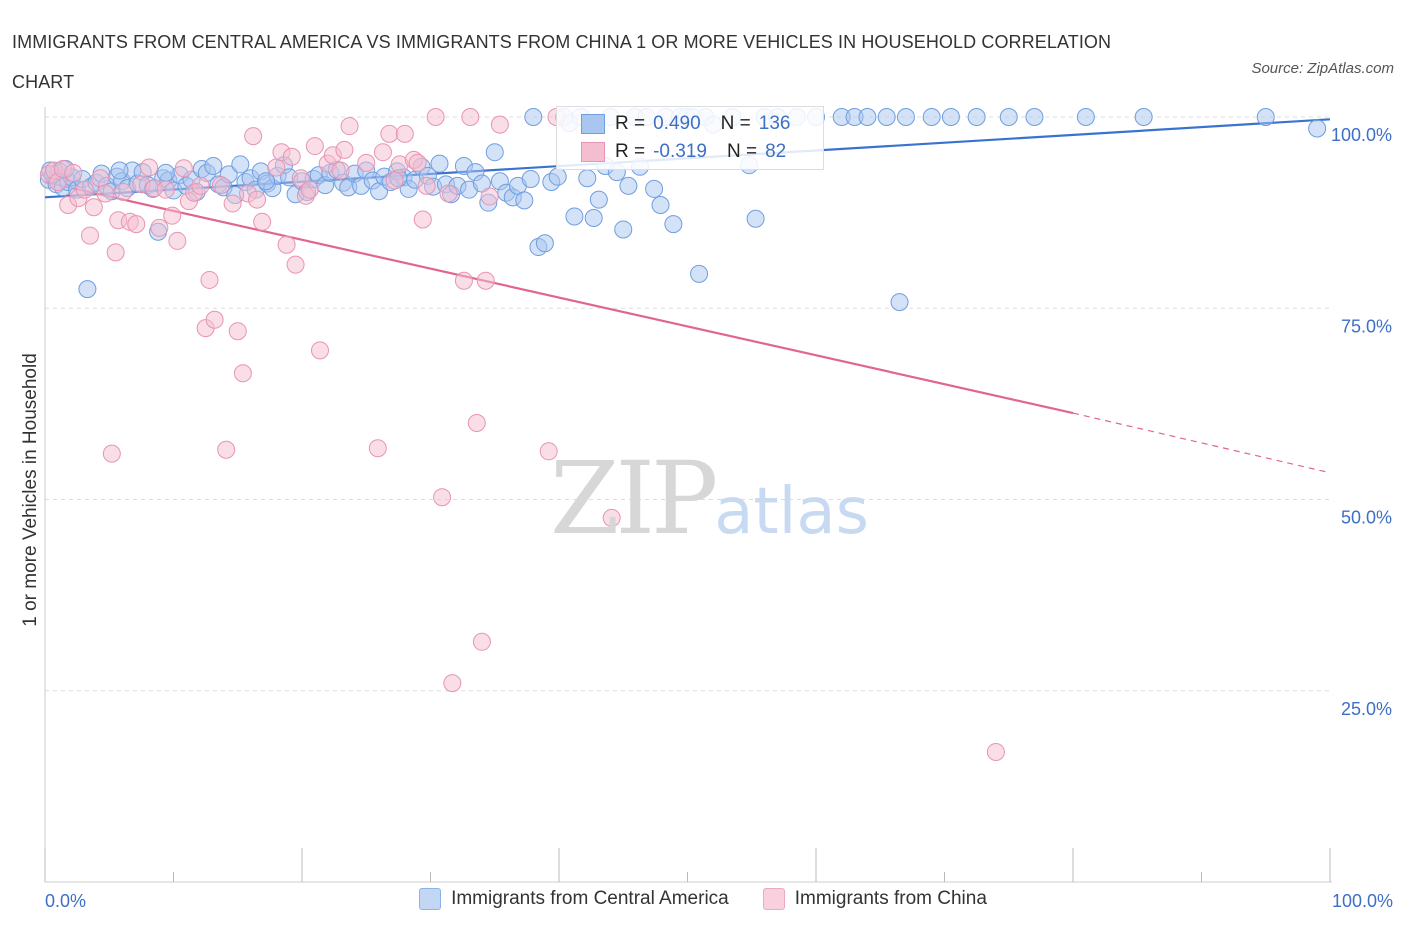 This screenshot has width=1406, height=930. Describe the element at coordinates (677, 123) in the screenshot. I see `stats-r-value: 0.490` at that location.